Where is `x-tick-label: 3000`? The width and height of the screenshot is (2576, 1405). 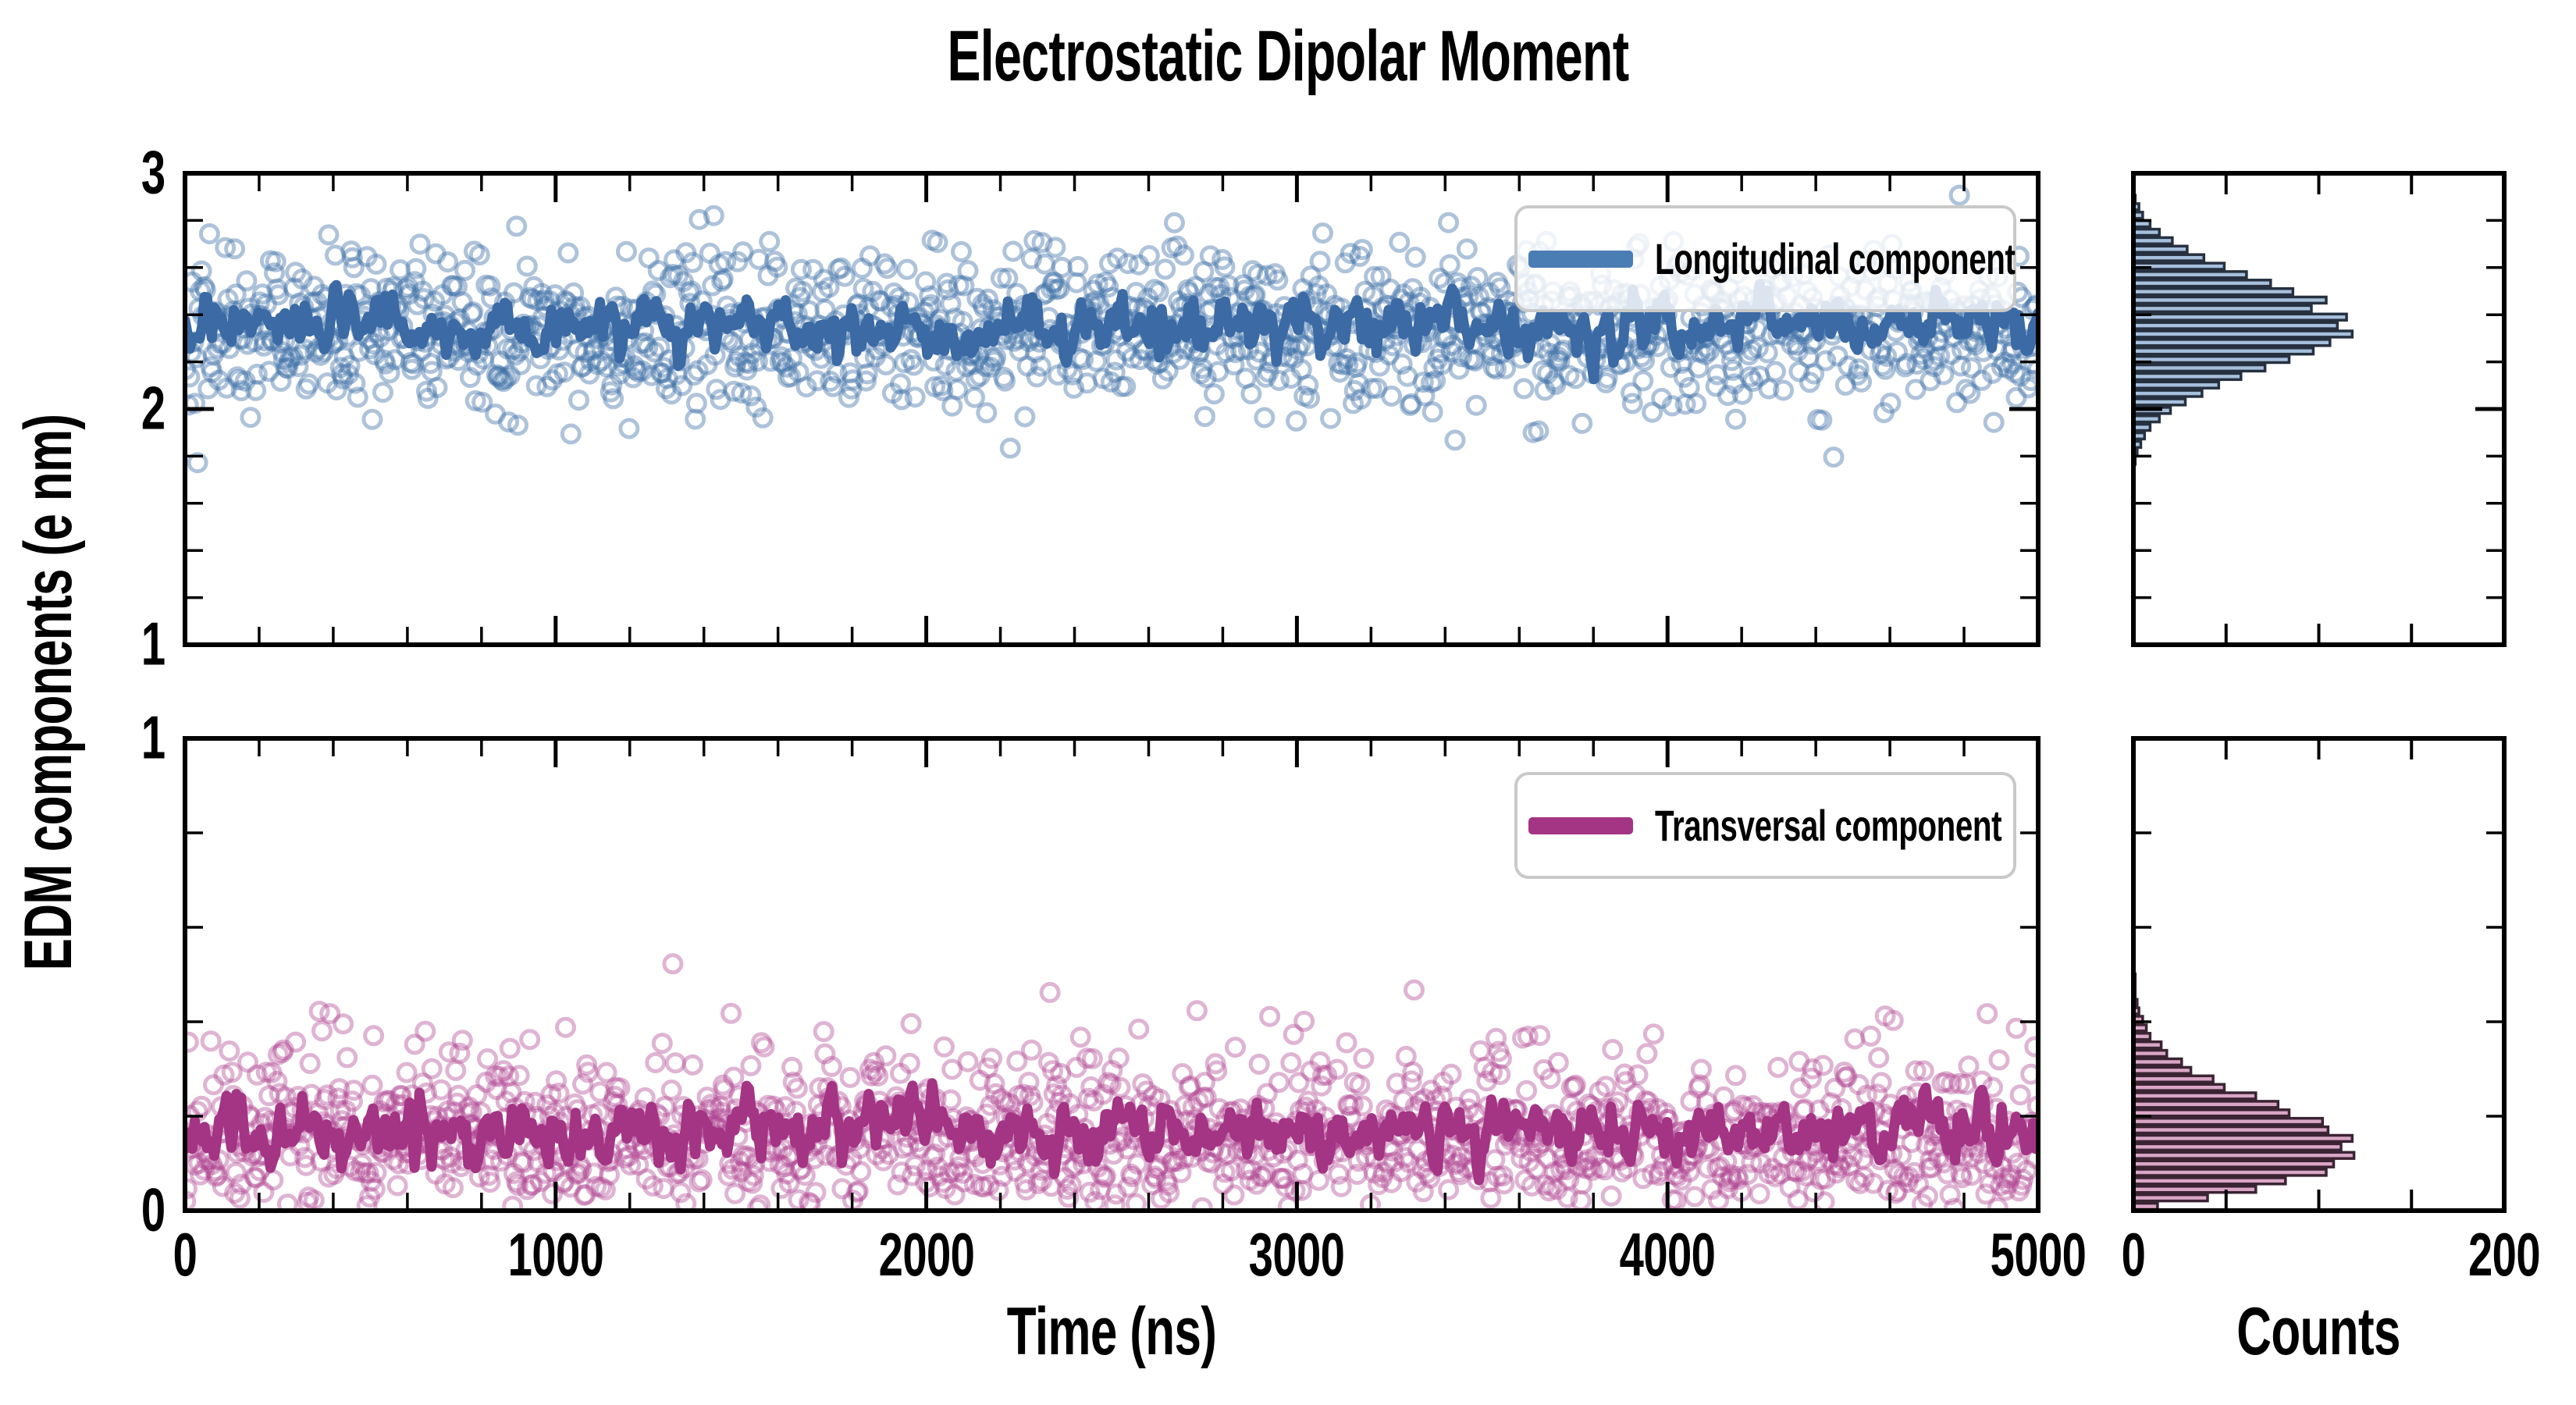 x-tick-label: 3000 is located at coordinates (1297, 1254).